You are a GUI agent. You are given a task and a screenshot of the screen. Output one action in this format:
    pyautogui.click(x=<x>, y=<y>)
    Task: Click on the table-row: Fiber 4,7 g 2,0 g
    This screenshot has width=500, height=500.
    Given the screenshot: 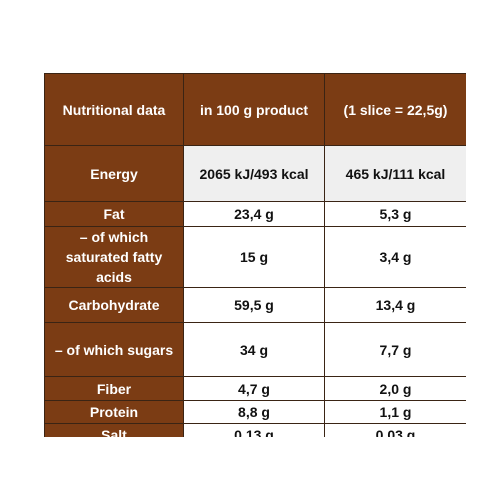 What is the action you would take?
    pyautogui.click(x=255, y=388)
    